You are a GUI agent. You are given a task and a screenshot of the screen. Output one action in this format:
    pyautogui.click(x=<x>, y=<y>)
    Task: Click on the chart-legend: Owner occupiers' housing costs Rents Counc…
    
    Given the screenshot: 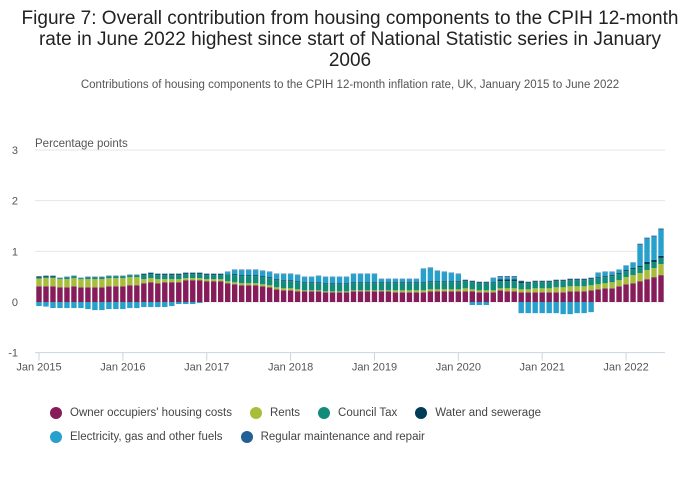 What is the action you would take?
    pyautogui.click(x=360, y=431)
    